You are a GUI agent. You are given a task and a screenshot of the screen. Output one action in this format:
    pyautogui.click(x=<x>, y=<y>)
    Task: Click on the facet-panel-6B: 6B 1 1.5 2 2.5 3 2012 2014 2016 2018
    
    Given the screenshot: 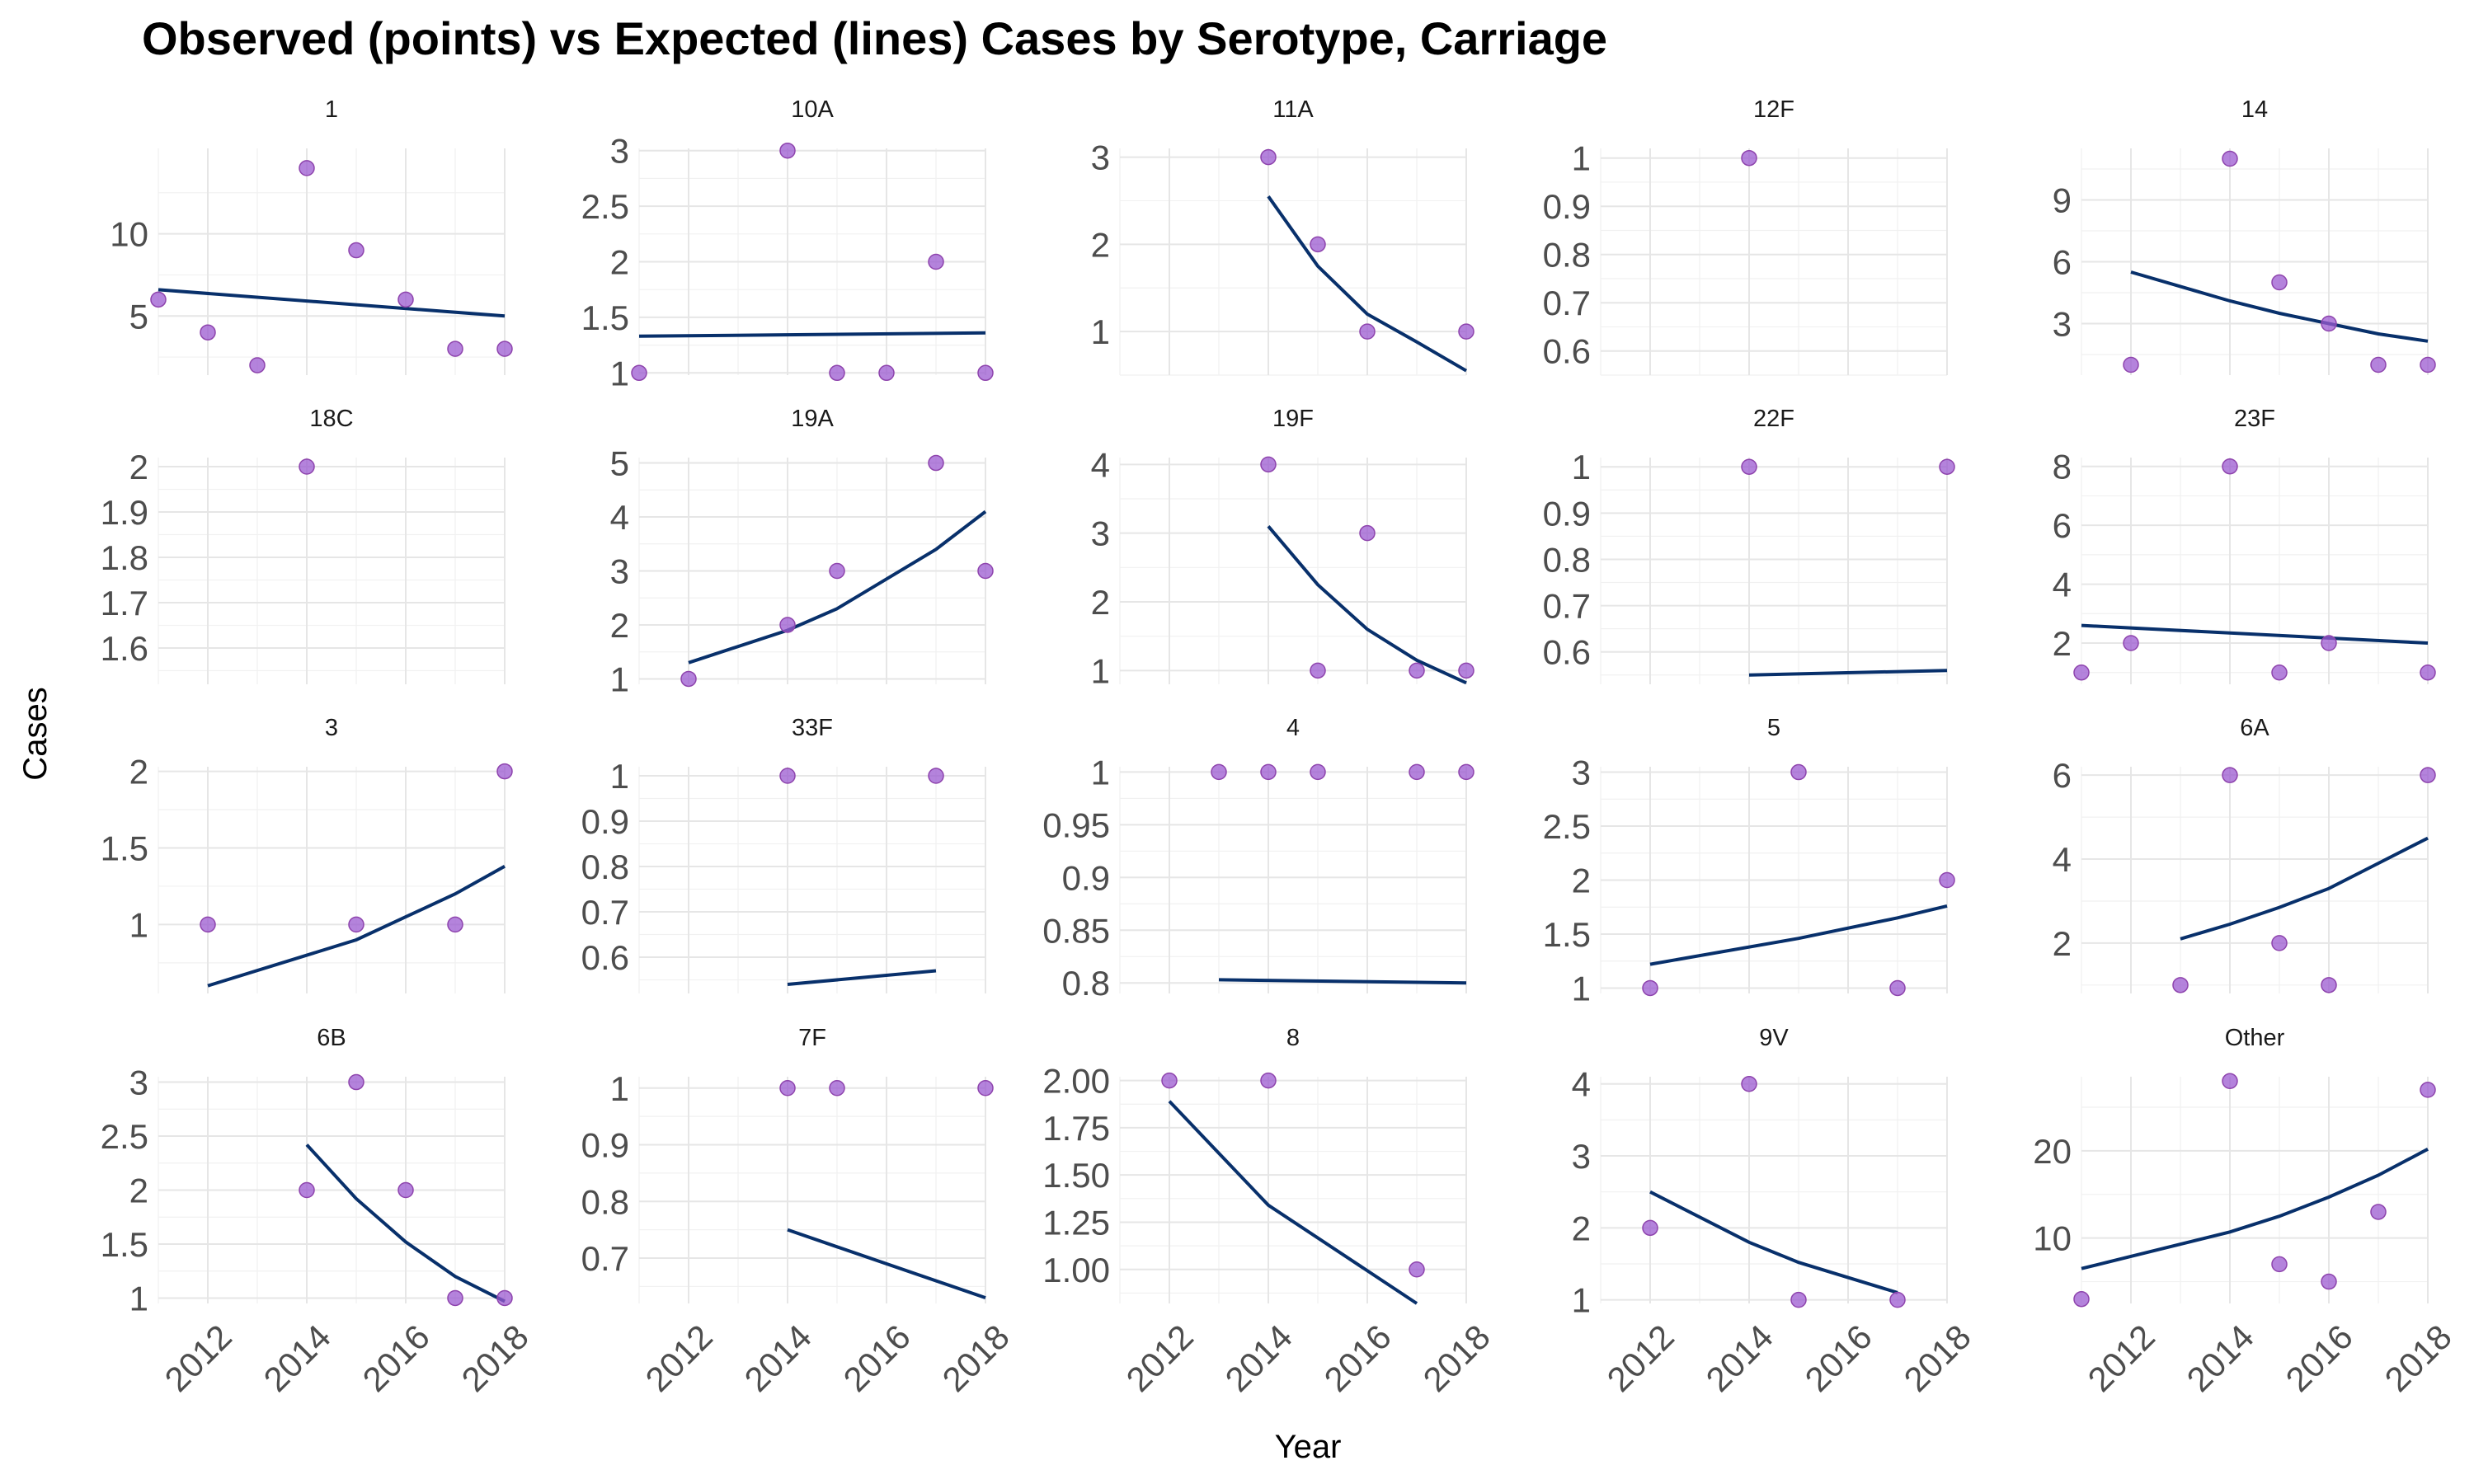 What is the action you would take?
    pyautogui.click(x=318, y=1212)
    